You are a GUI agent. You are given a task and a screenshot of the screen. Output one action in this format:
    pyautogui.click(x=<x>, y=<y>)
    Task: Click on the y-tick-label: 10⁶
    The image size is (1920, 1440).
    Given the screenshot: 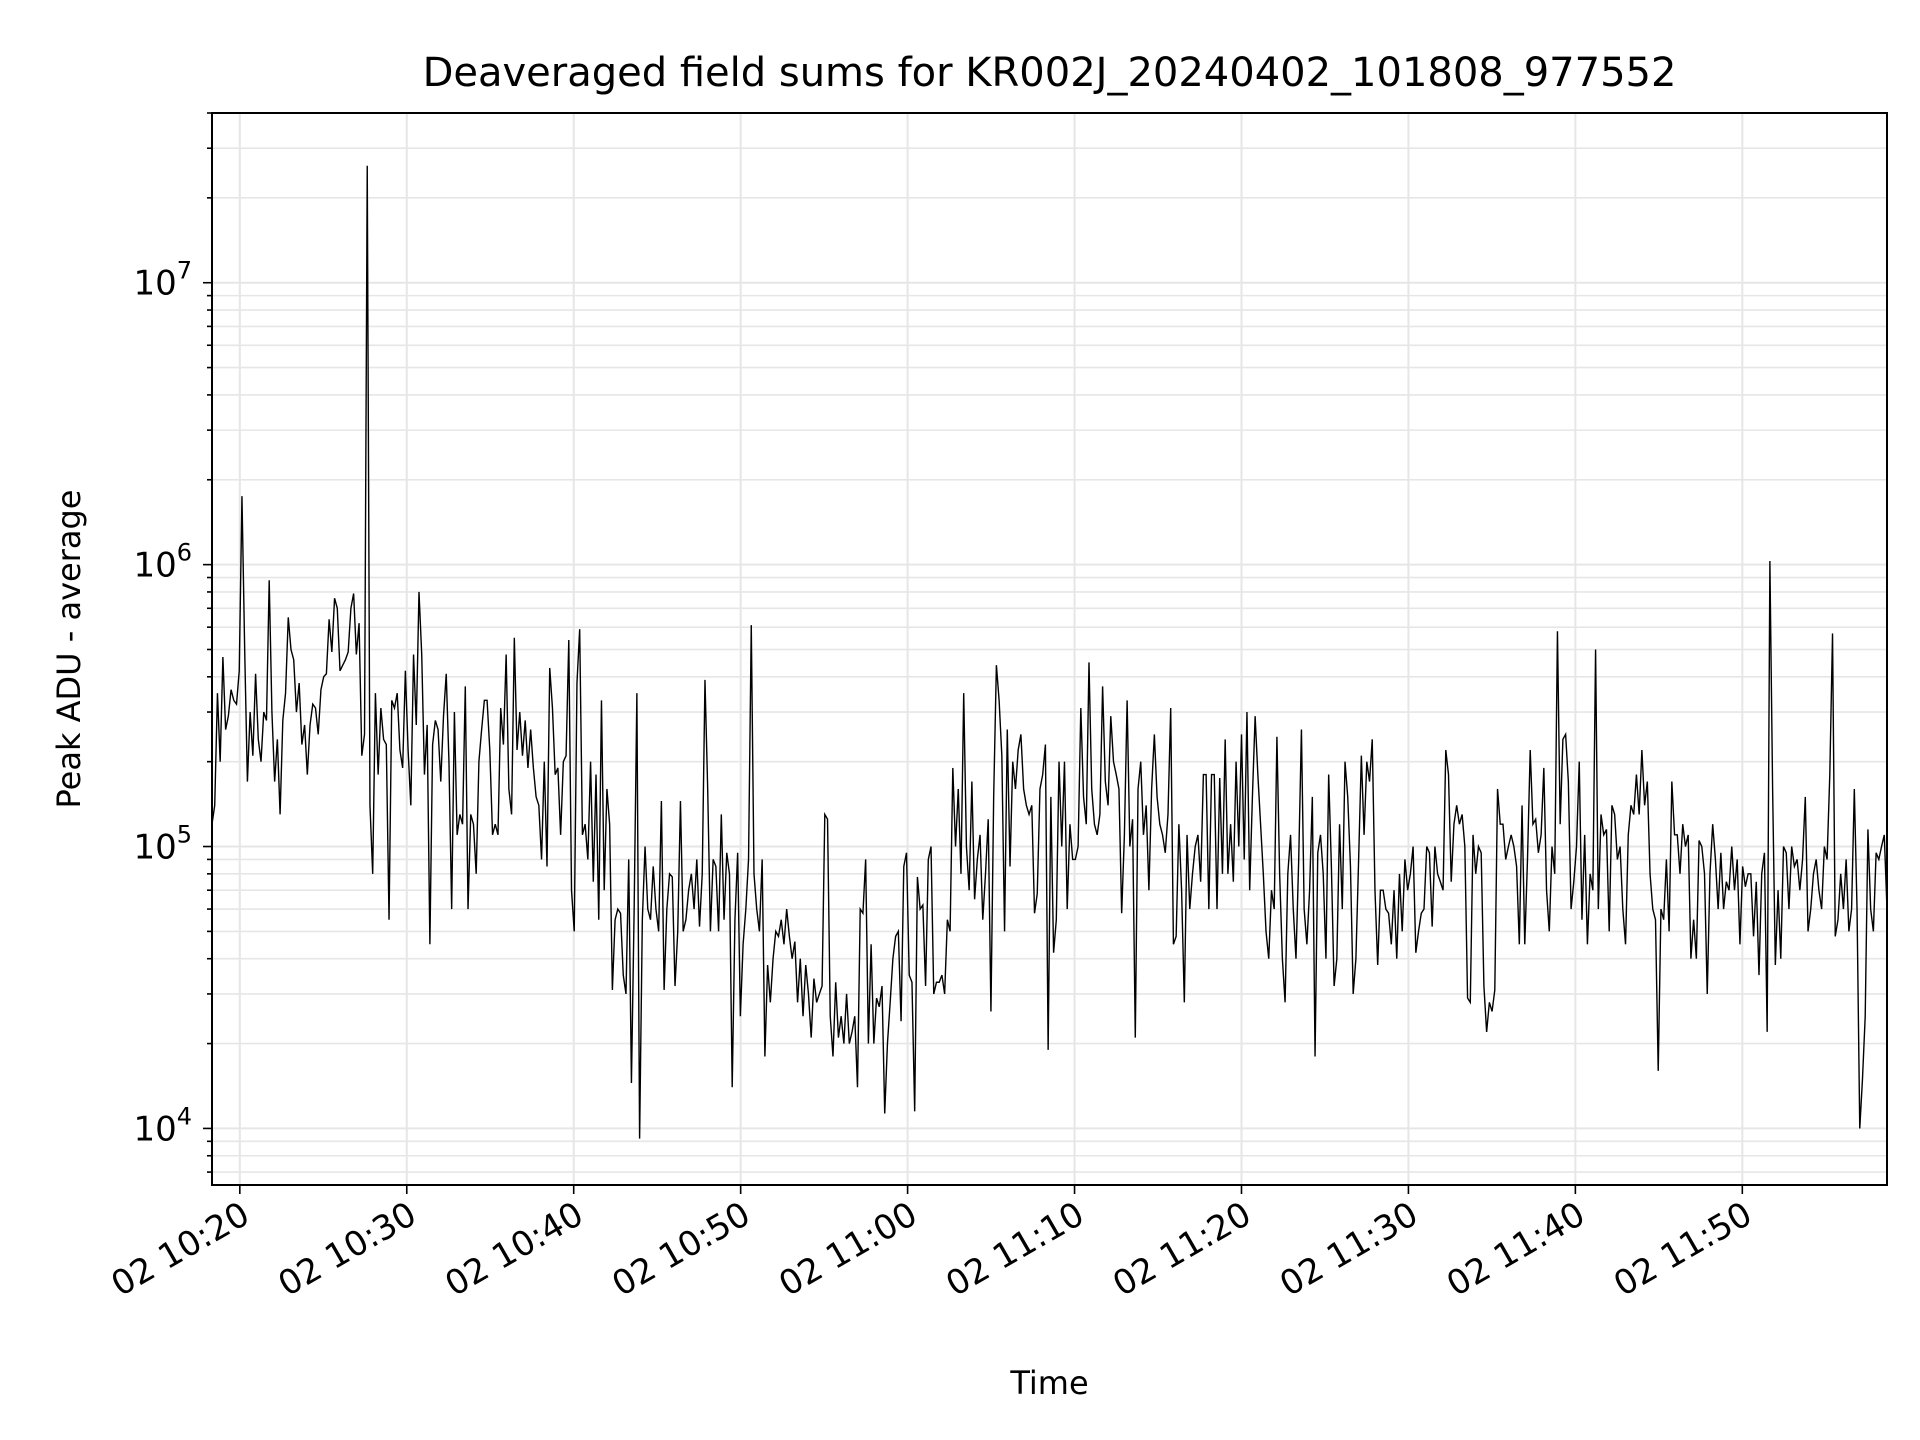 What is the action you would take?
    pyautogui.click(x=162, y=562)
    